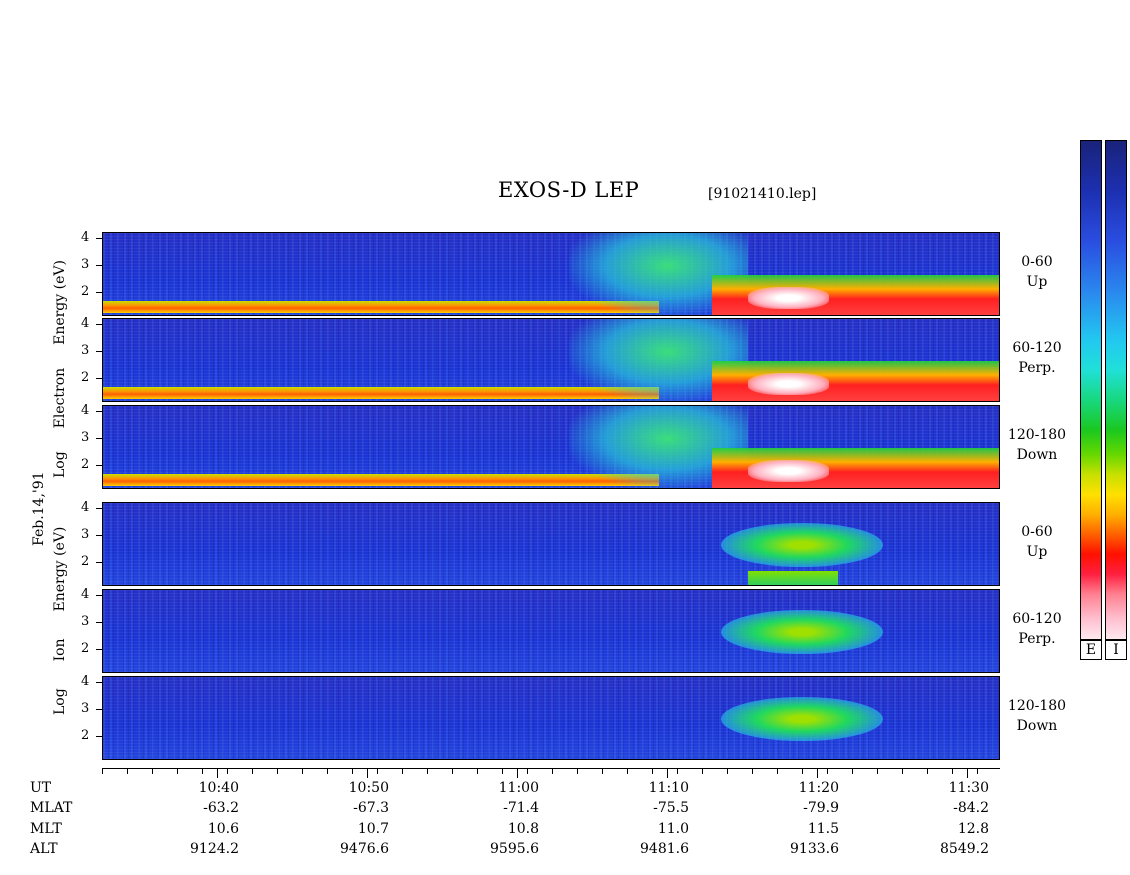 The width and height of the screenshot is (1130, 875). I want to click on alt-value: 9476.6, so click(364, 849).